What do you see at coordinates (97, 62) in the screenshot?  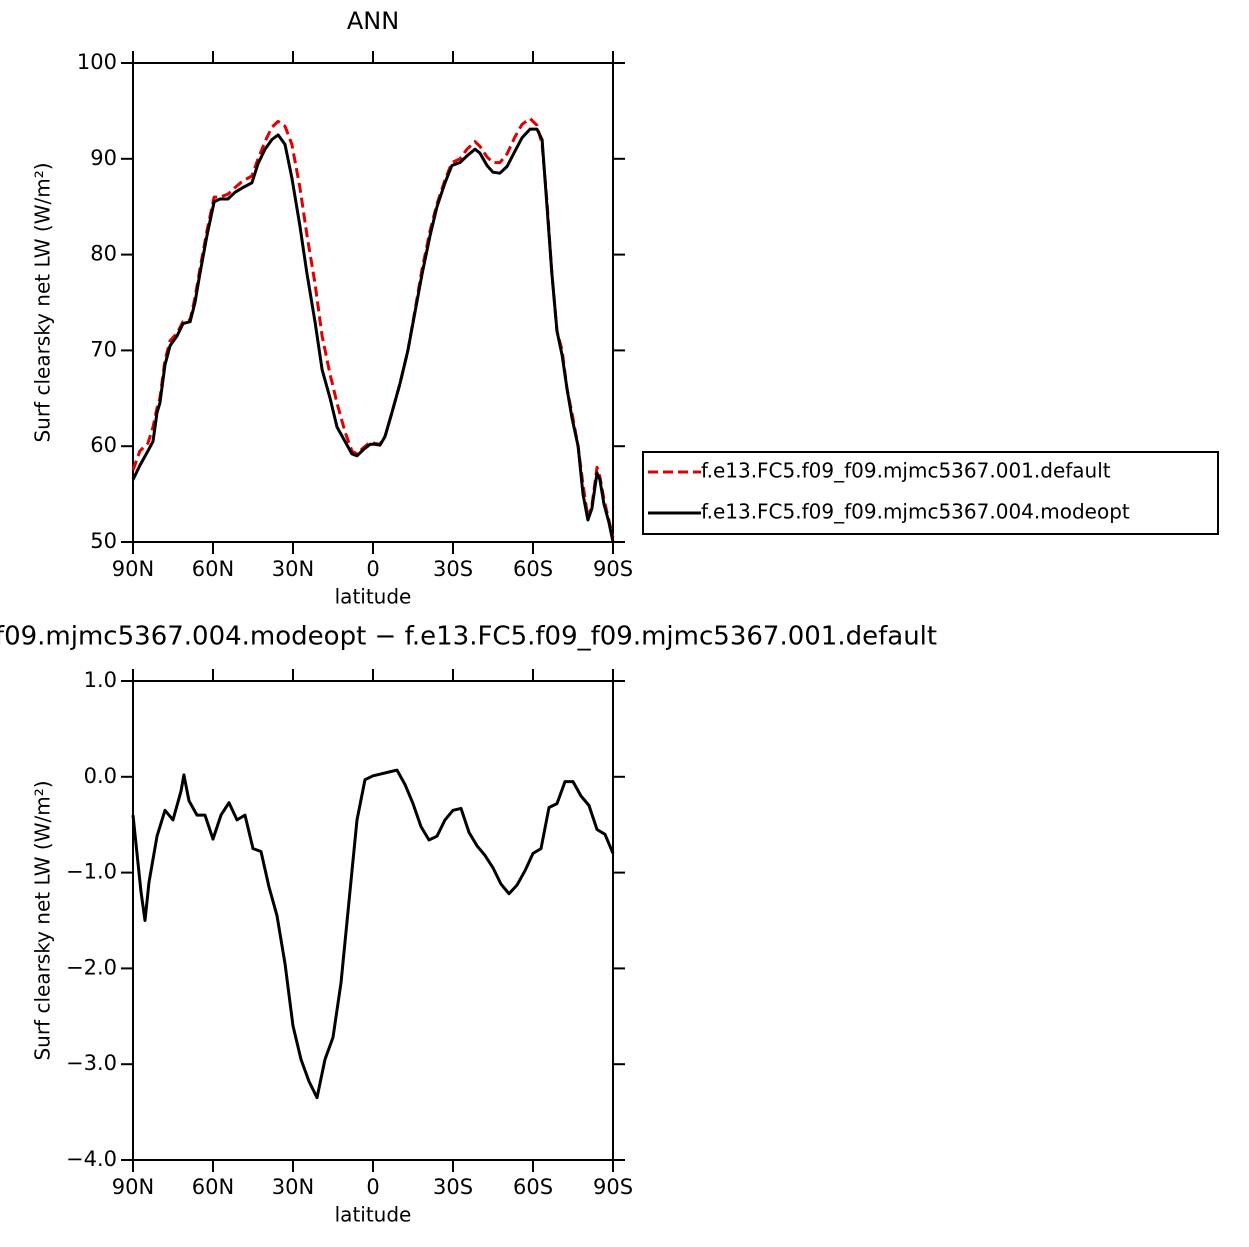 I see `y-tick-label: 100` at bounding box center [97, 62].